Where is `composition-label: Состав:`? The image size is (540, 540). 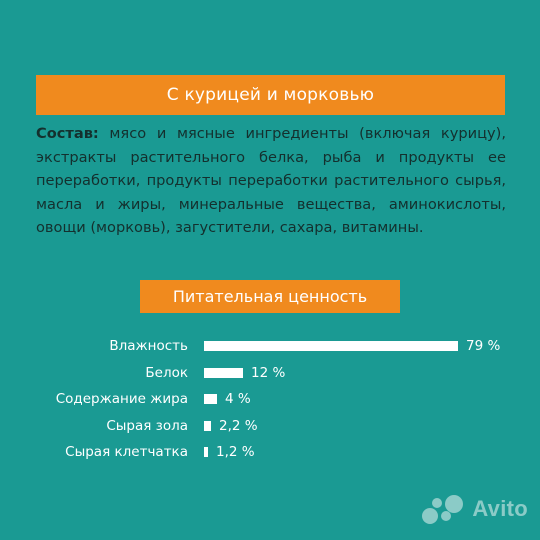 composition-label: Состав: is located at coordinates (67, 133).